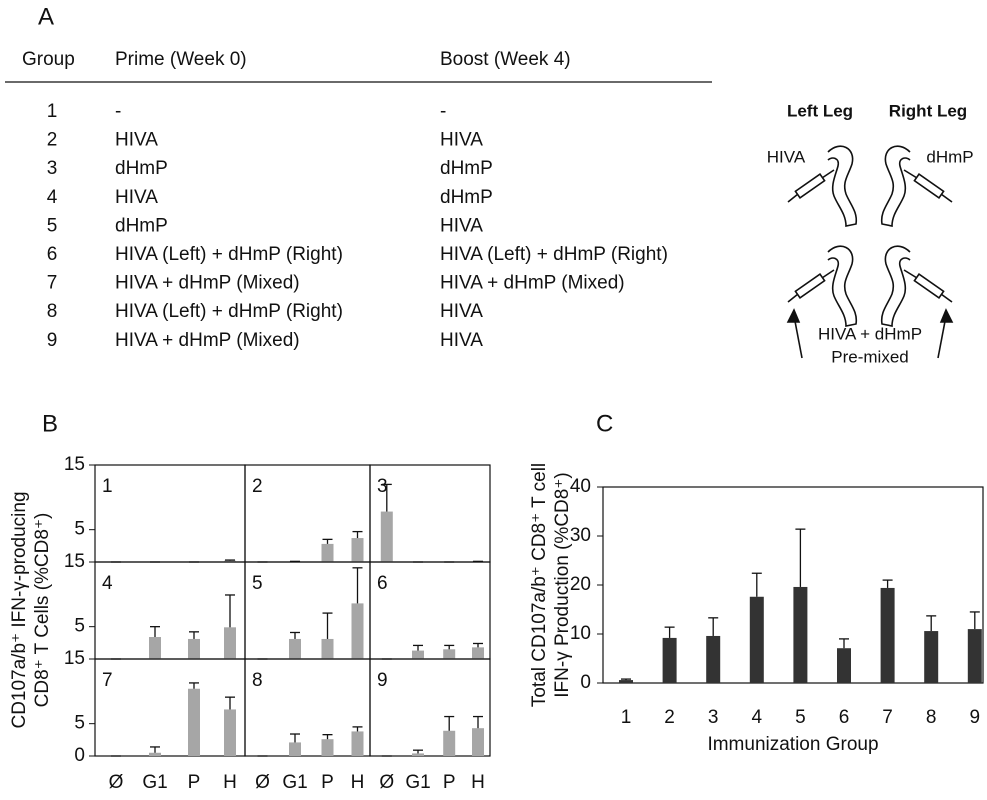 This screenshot has height=800, width=987. What do you see at coordinates (820, 110) in the screenshot?
I see `leg-label: Left Leg` at bounding box center [820, 110].